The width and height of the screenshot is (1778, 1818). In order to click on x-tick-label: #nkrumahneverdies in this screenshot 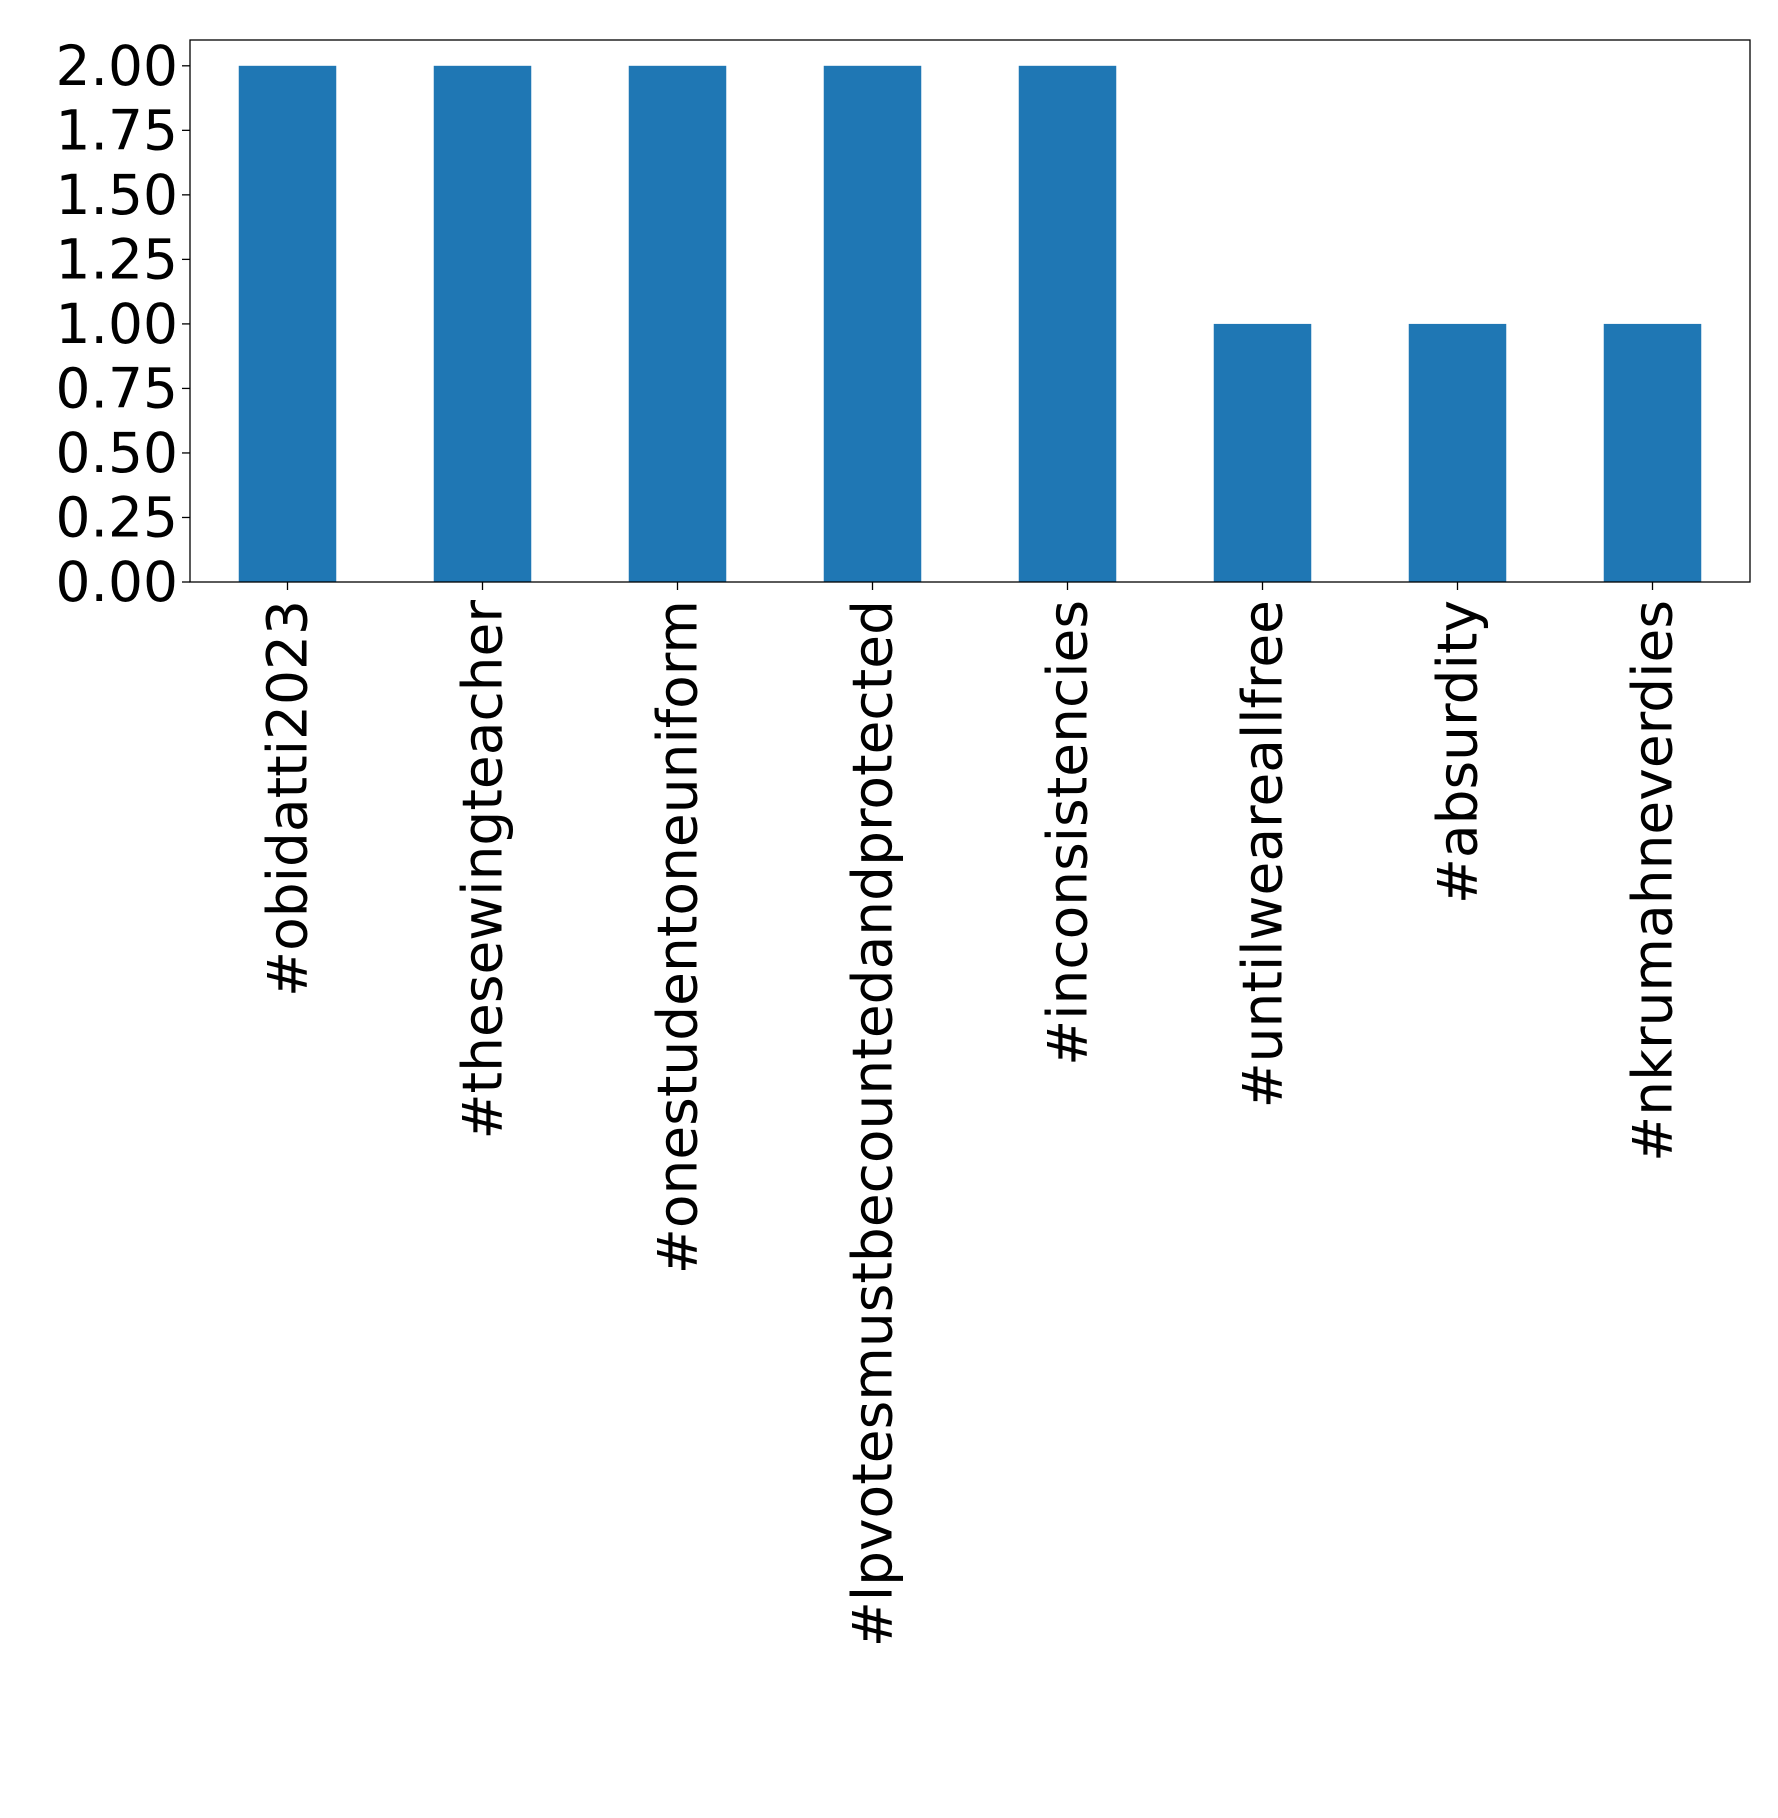, I will do `click(1653, 881)`.